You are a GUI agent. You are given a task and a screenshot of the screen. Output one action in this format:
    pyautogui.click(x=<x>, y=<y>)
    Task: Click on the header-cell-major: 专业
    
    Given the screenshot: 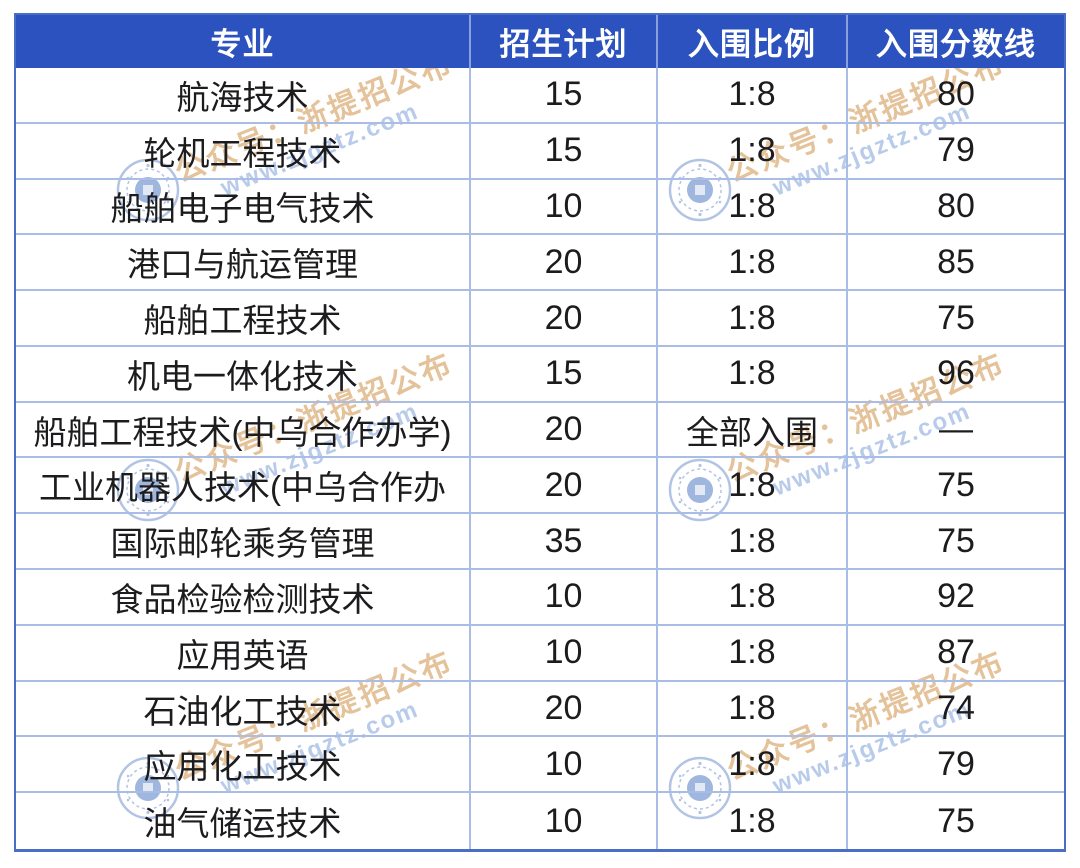 What is the action you would take?
    pyautogui.click(x=243, y=41)
    